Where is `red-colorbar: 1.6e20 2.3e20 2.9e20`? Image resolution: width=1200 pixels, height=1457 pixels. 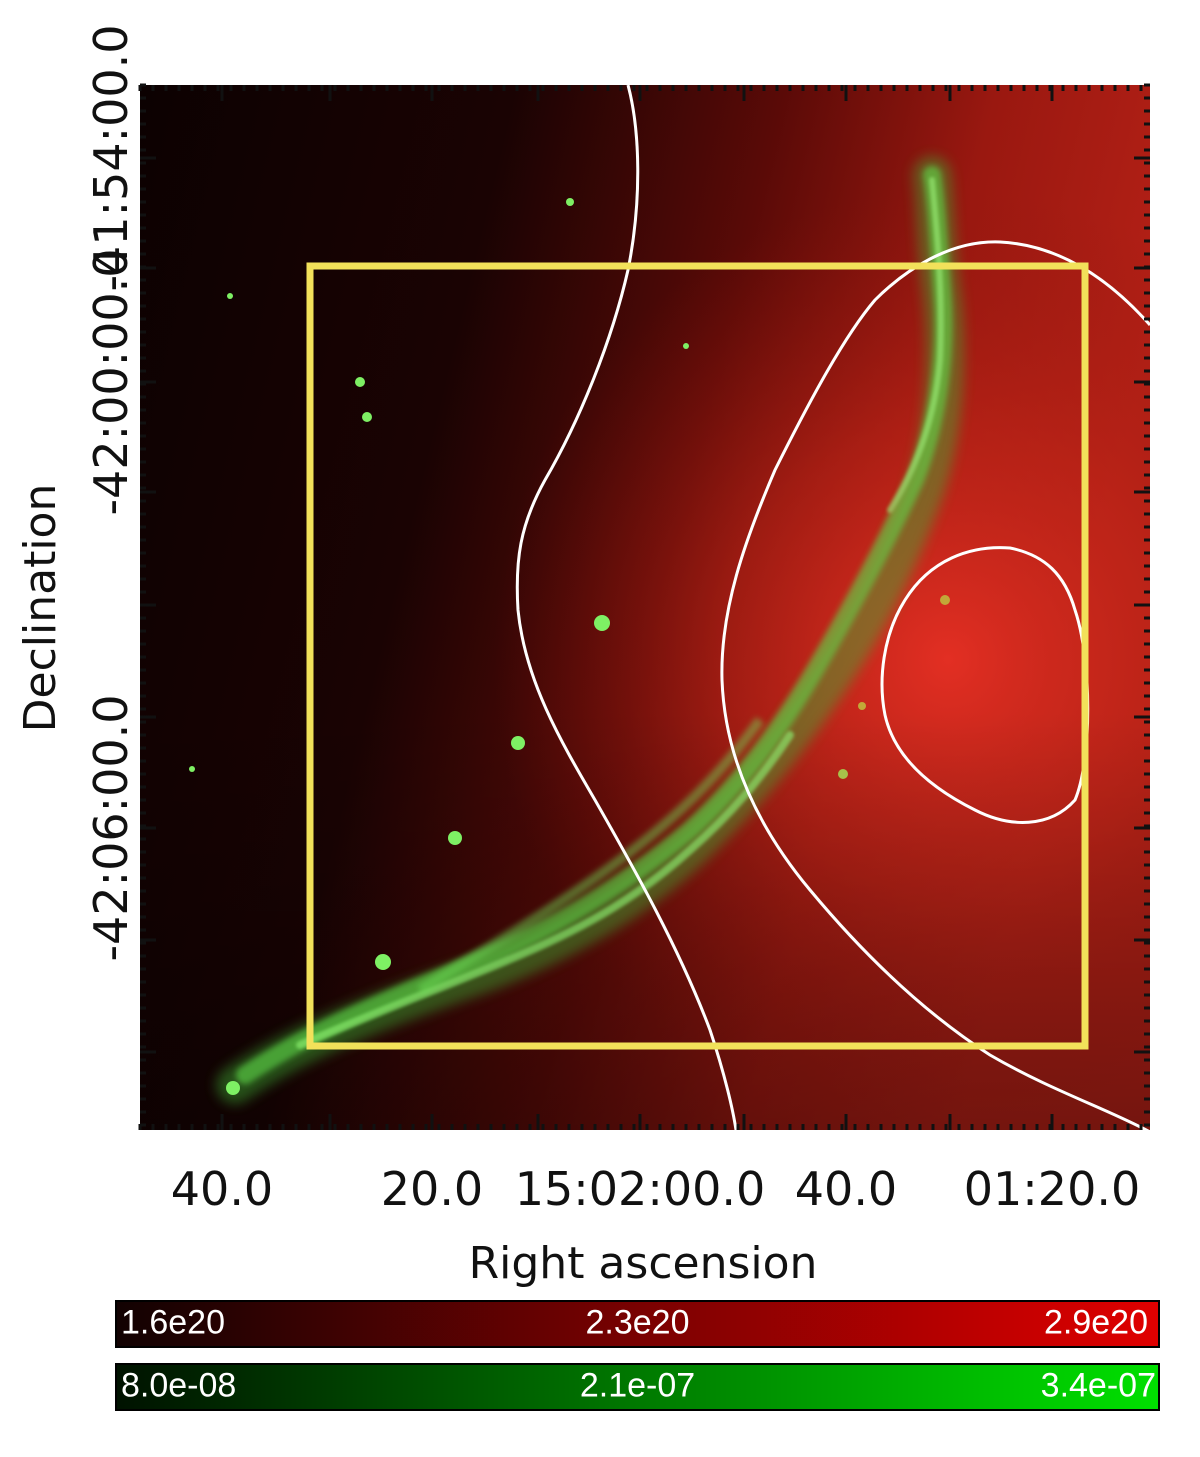
red-colorbar: 1.6e20 2.3e20 2.9e20 is located at coordinates (637, 1324).